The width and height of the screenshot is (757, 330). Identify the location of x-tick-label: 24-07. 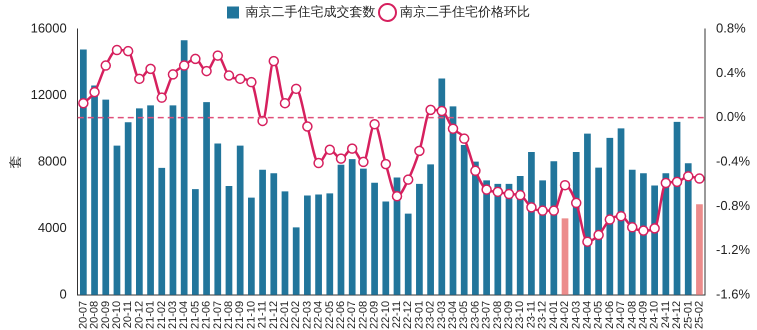
(621, 315).